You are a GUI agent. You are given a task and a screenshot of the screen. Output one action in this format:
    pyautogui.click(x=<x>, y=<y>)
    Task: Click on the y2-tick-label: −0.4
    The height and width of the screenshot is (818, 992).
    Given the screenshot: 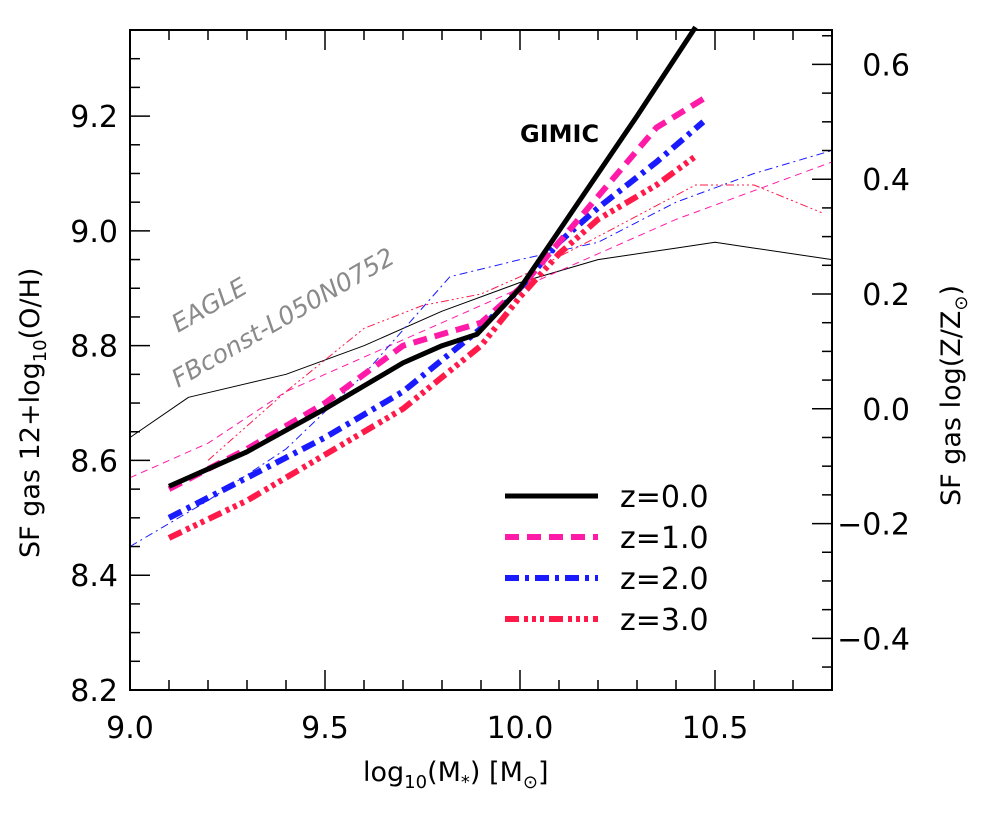 What is the action you would take?
    pyautogui.click(x=873, y=639)
    